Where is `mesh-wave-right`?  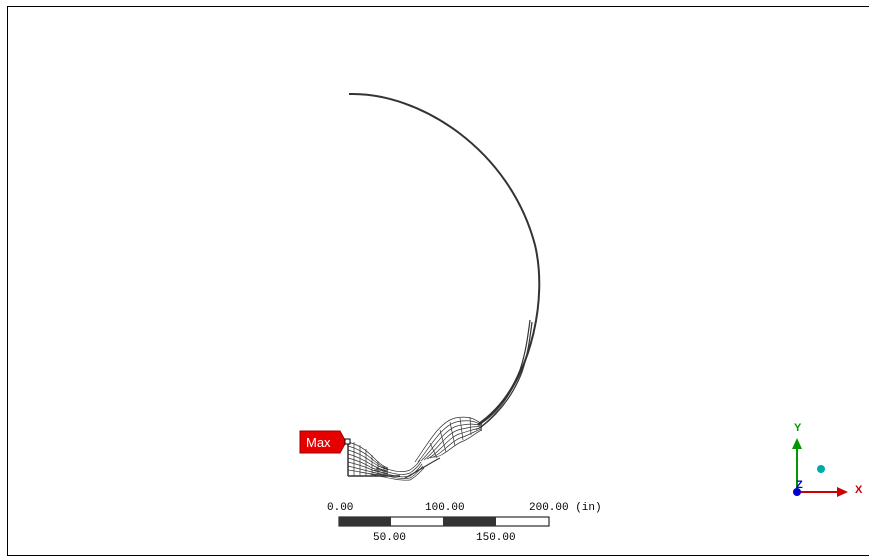 mesh-wave-right is located at coordinates (473, 391).